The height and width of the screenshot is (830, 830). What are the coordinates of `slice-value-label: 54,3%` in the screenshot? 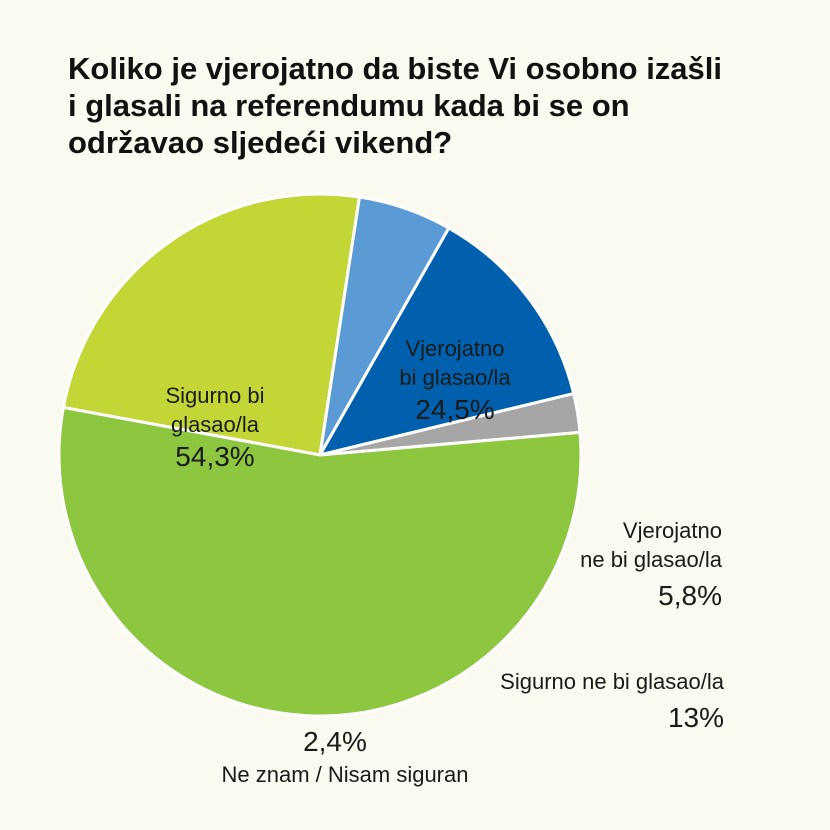 It's located at (215, 456).